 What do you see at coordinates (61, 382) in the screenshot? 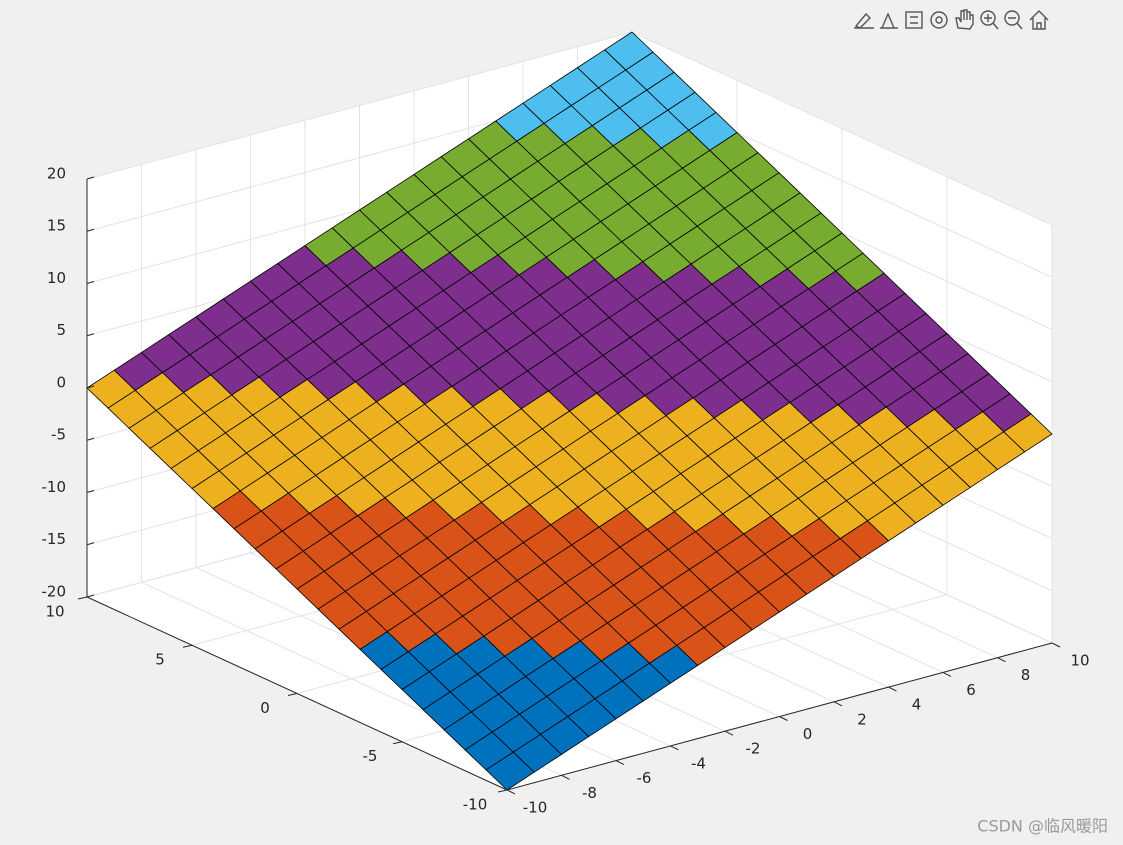
I see `z-tick-label: 0` at bounding box center [61, 382].